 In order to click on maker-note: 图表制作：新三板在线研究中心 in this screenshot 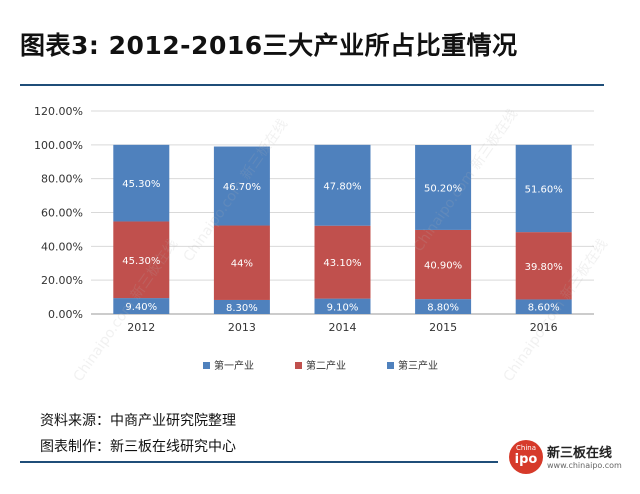, I will do `click(138, 447)`.